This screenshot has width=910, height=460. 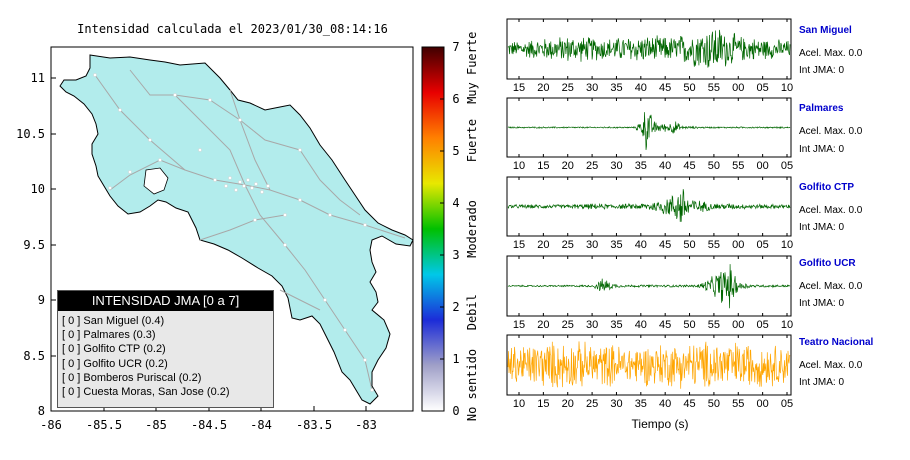 What do you see at coordinates (209, 425) in the screenshot?
I see `map-x-tick-label: -84.5` at bounding box center [209, 425].